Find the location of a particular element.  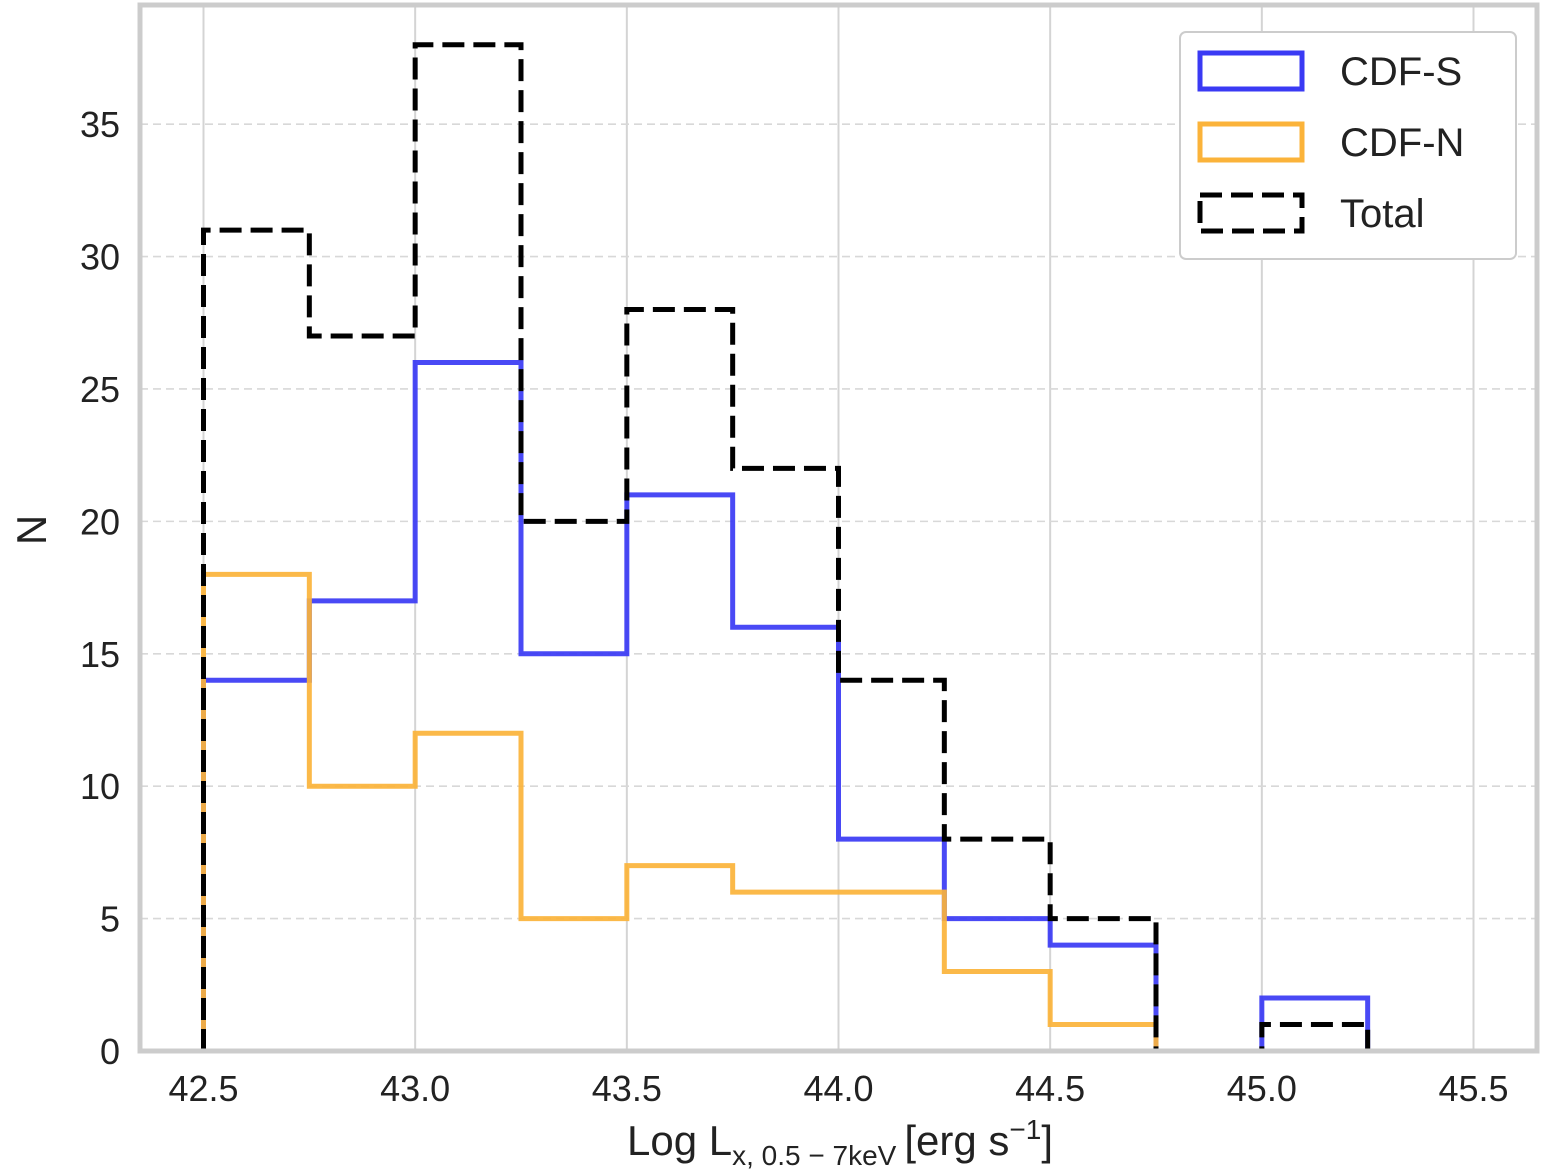

total-legend-swatch is located at coordinates (1251, 213).